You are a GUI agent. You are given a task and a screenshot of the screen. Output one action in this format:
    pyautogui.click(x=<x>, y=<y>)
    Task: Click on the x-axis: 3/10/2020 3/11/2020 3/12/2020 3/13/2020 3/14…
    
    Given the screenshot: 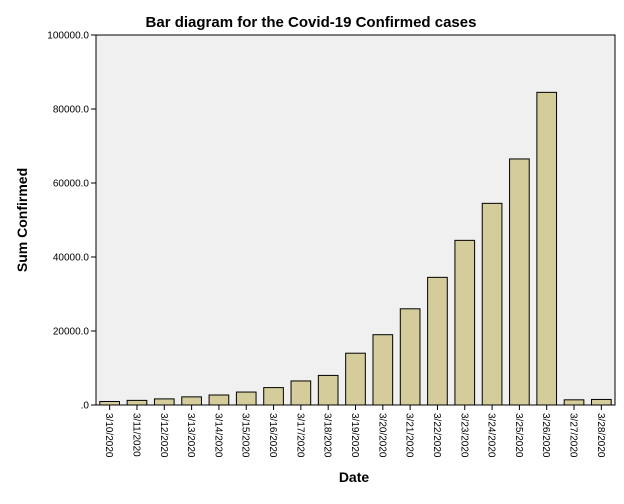 What is the action you would take?
    pyautogui.click(x=354, y=431)
    